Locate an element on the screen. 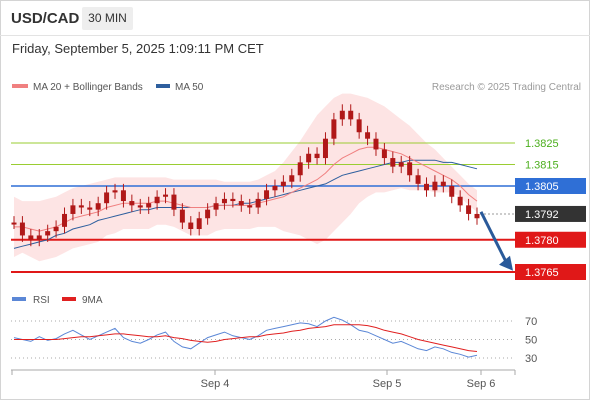 The width and height of the screenshot is (590, 400). datetime-label: Friday, September 5, 2025 1:09:11 PM CET is located at coordinates (138, 48).